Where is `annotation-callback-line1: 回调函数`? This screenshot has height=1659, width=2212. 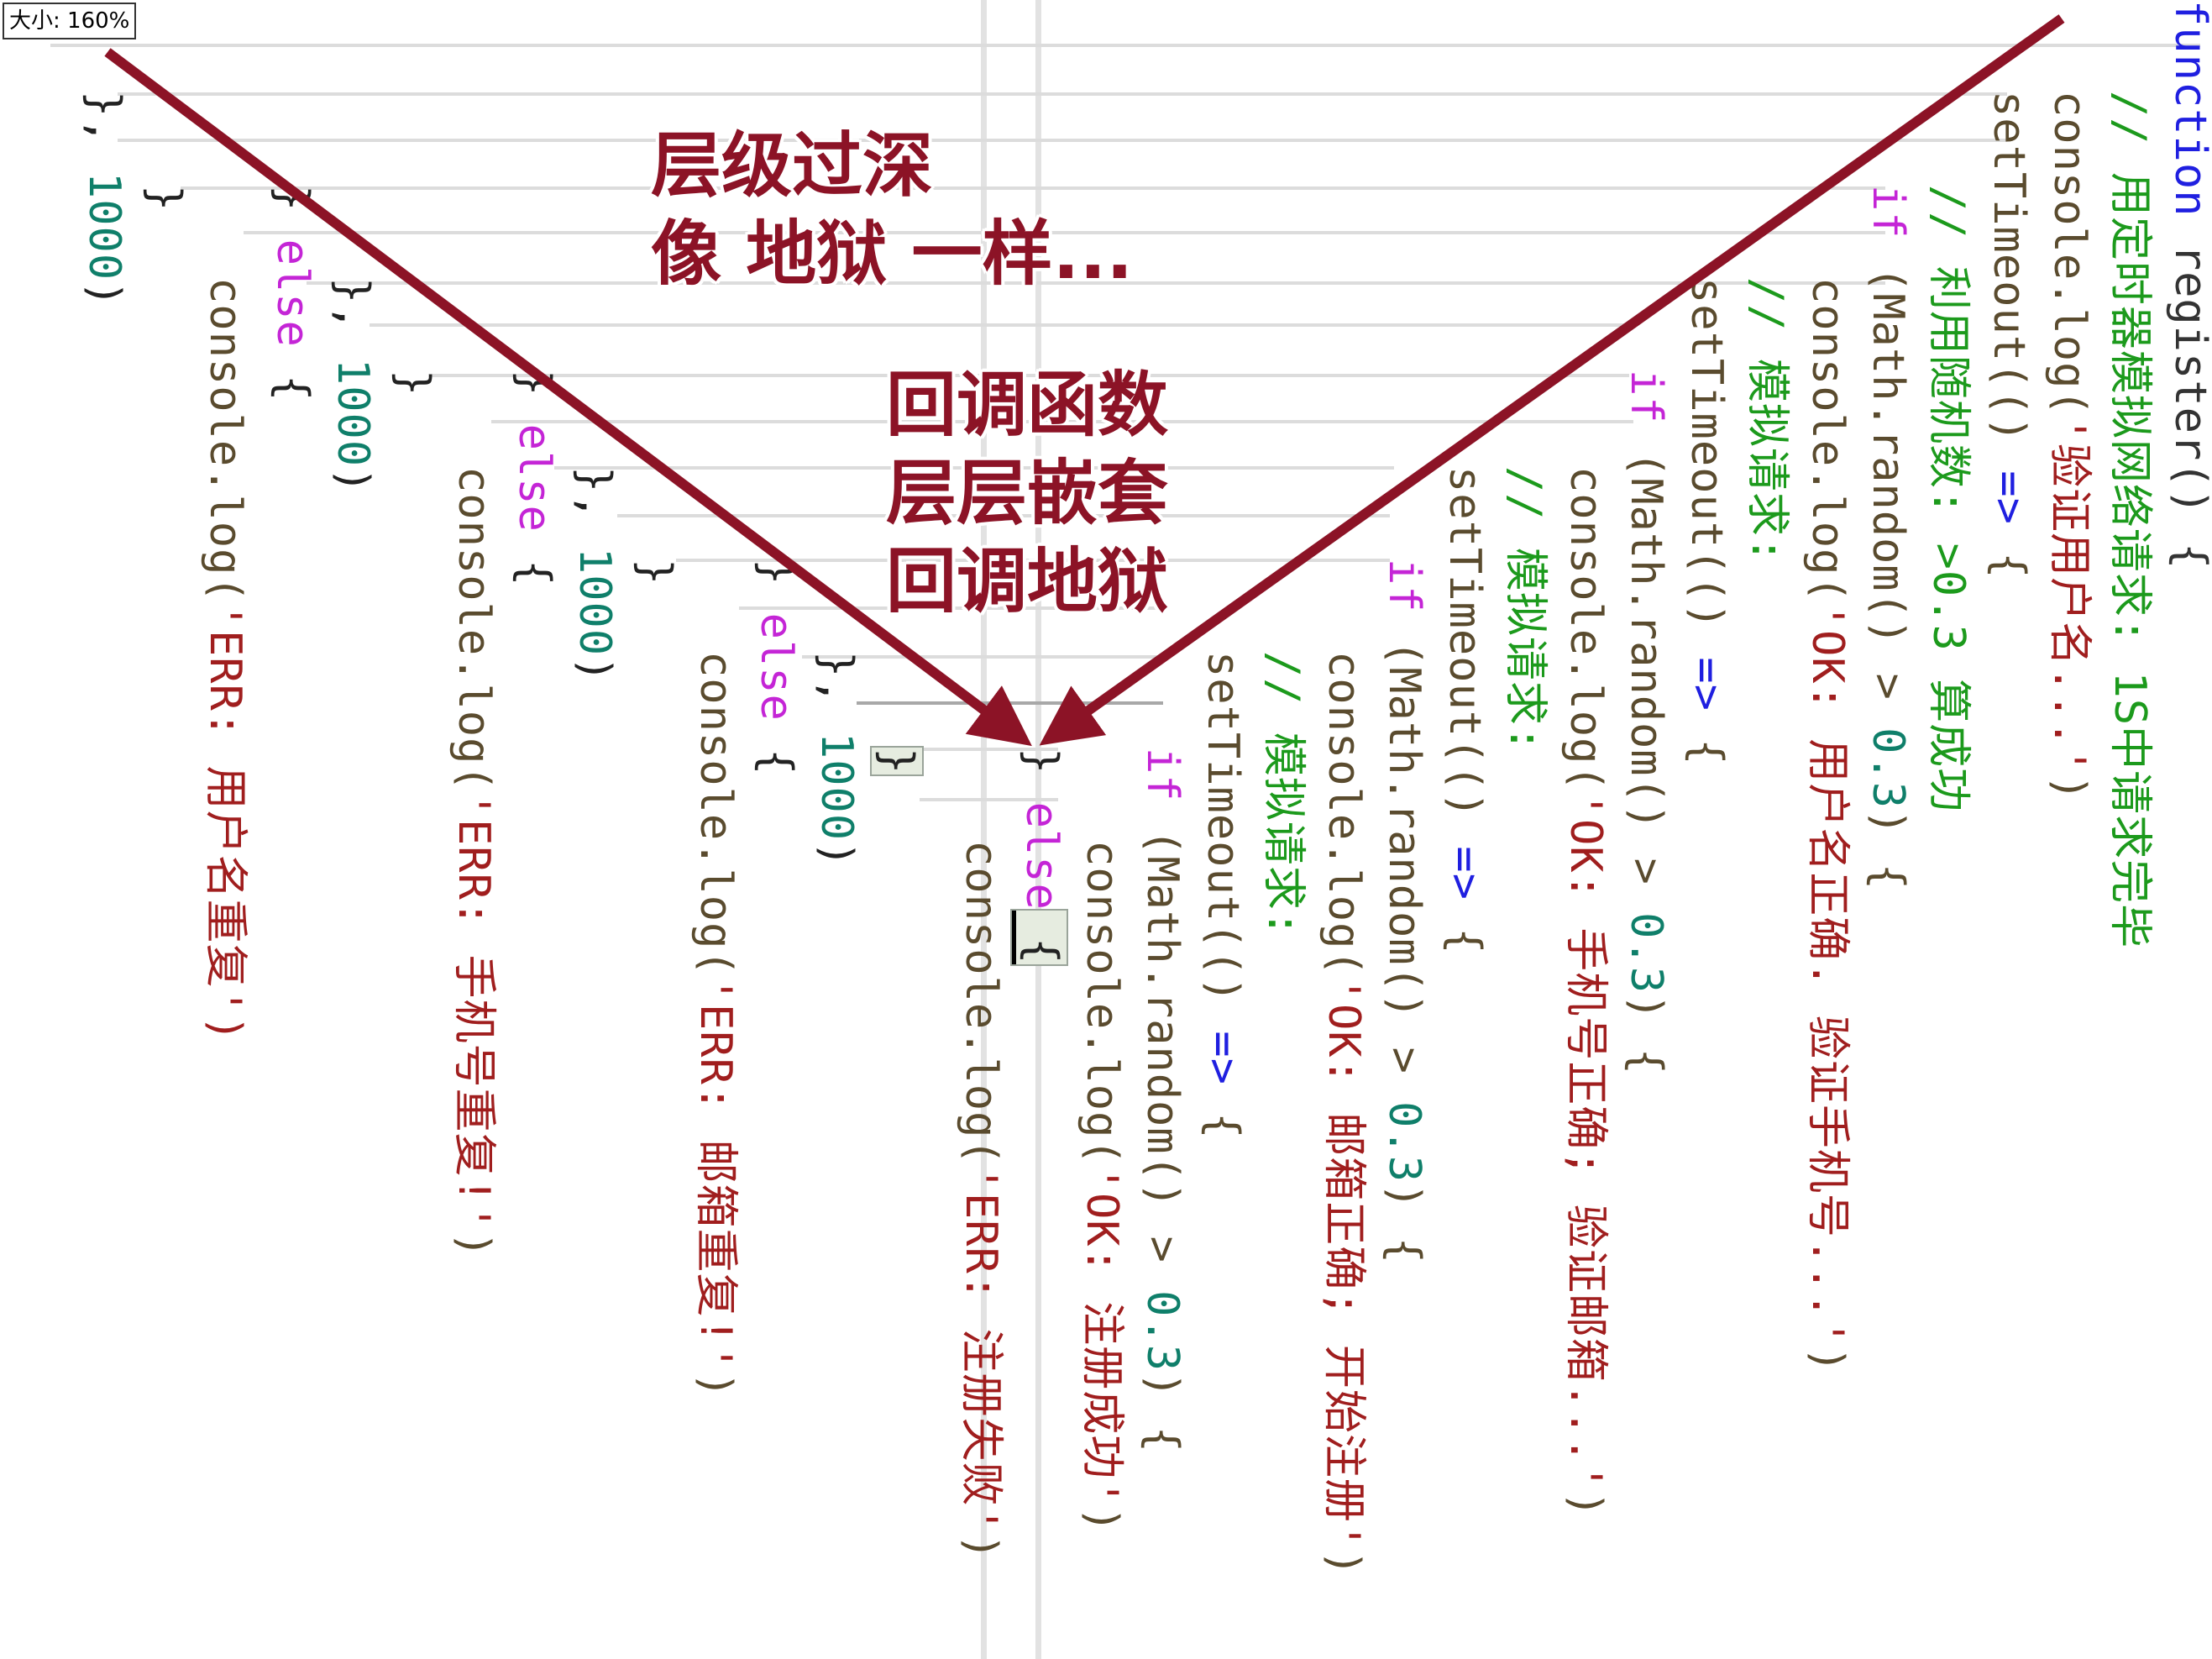 annotation-callback-line1: 回调函数 is located at coordinates (1027, 405).